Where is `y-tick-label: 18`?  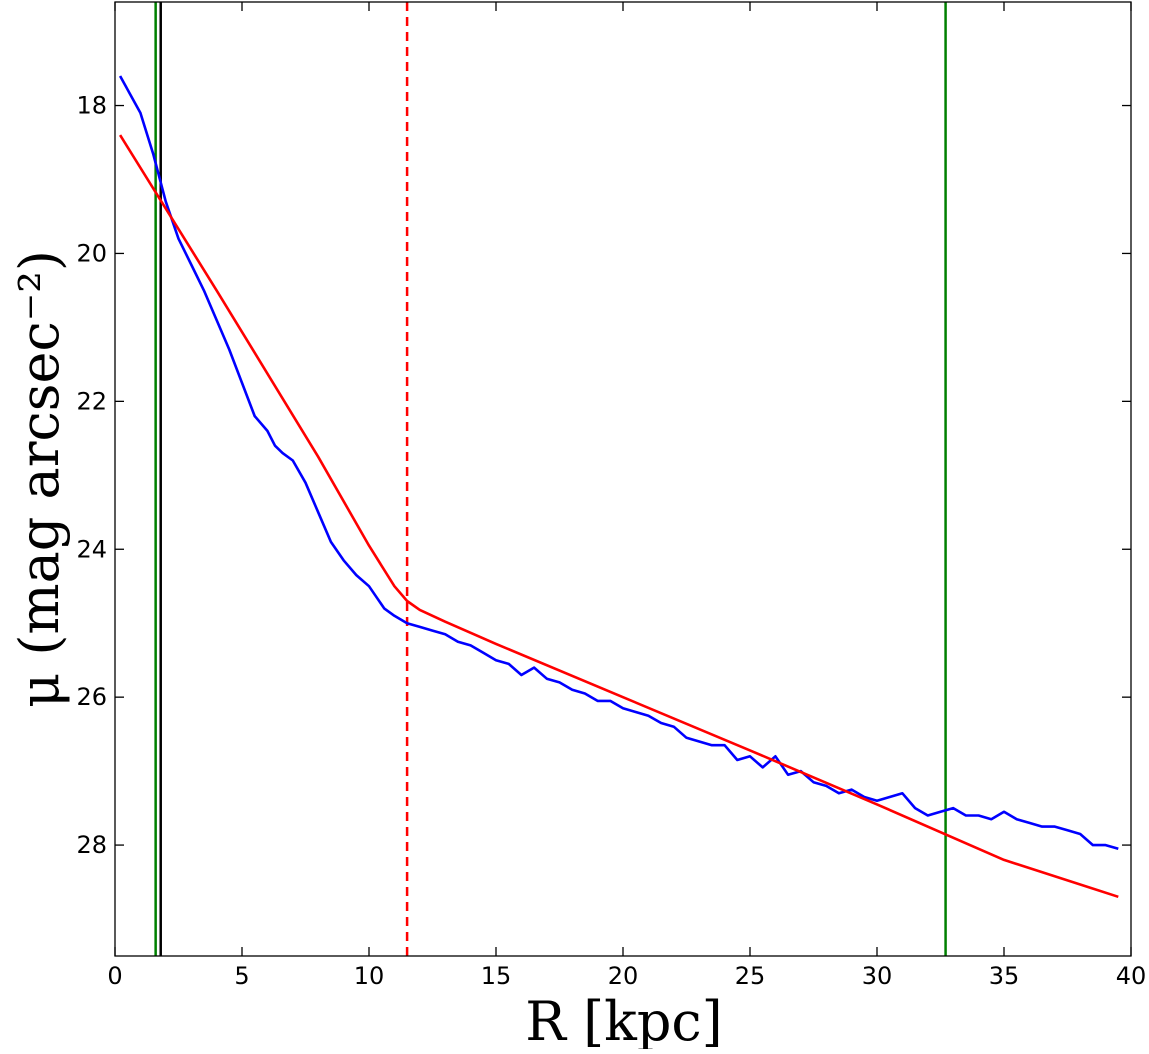 y-tick-label: 18 is located at coordinates (91, 106).